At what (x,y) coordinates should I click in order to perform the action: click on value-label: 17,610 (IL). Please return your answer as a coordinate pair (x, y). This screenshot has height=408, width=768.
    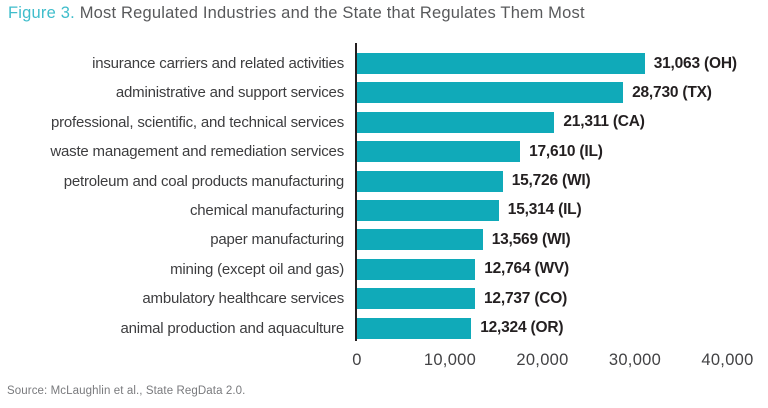
    Looking at the image, I should click on (566, 151).